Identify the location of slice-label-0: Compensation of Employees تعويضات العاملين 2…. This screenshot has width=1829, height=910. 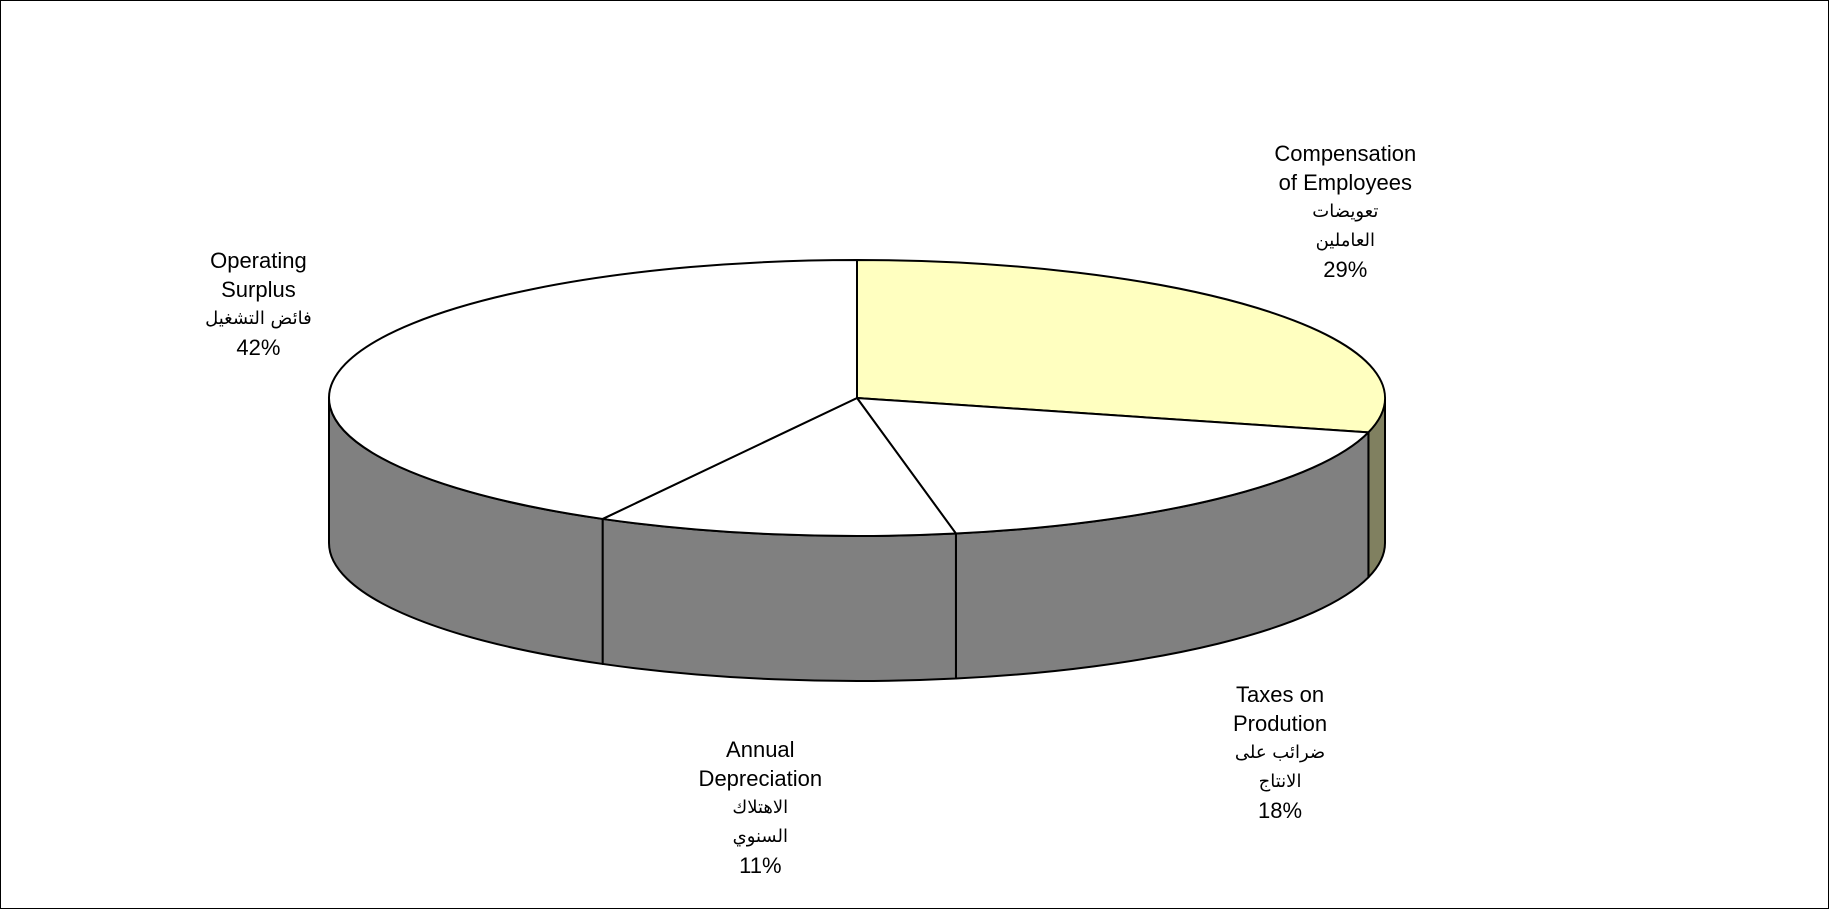
(1345, 212).